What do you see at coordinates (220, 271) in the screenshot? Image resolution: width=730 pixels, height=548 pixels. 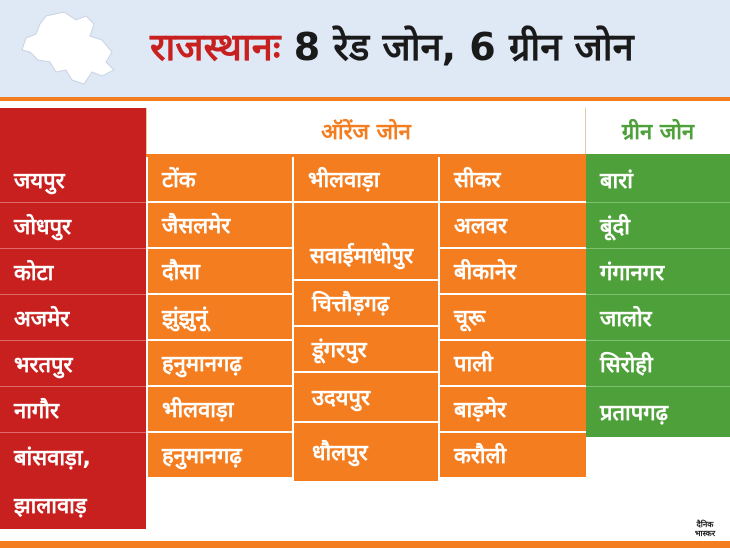 I see `orange-zone-item: दौसा` at bounding box center [220, 271].